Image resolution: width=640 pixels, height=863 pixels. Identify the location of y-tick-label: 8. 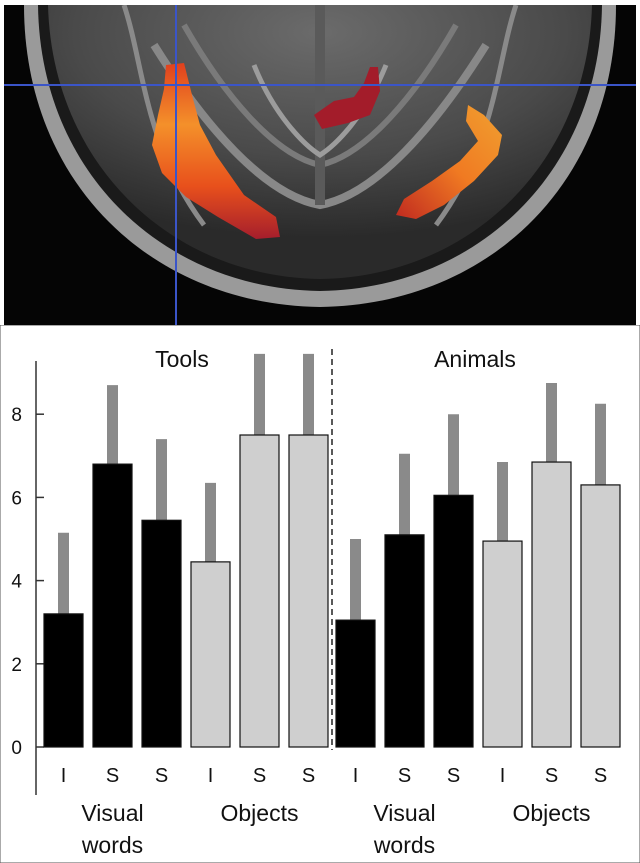
(16, 415).